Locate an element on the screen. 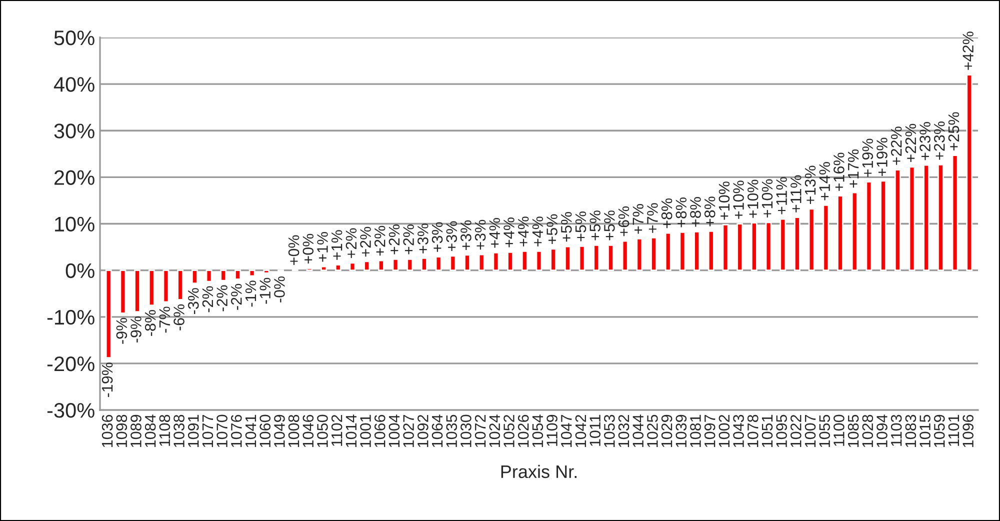  y-tick-label: 10% is located at coordinates (74, 224).